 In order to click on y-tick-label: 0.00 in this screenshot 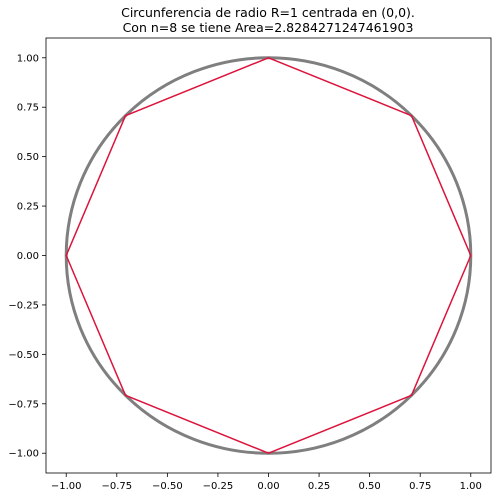, I will do `click(28, 256)`.